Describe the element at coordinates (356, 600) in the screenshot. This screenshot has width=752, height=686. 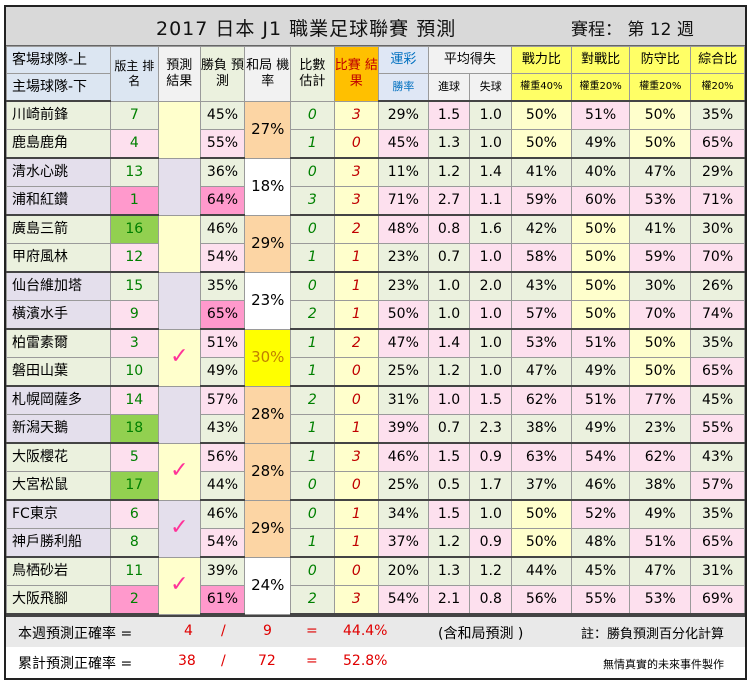
I see `score-result-cell: 3` at that location.